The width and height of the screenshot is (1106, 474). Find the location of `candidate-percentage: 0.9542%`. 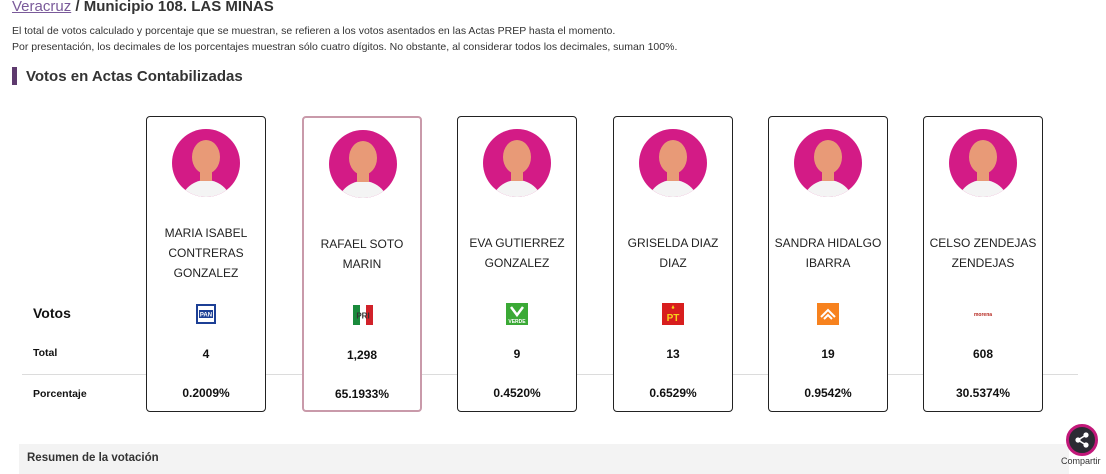

candidate-percentage: 0.9542% is located at coordinates (828, 393).